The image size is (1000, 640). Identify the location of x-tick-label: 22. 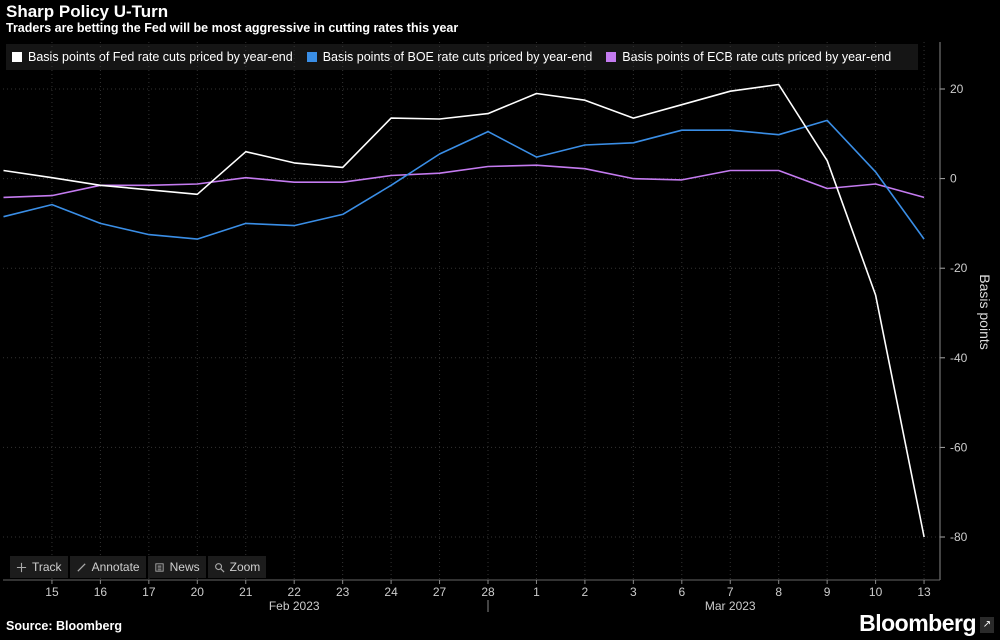
(295, 592).